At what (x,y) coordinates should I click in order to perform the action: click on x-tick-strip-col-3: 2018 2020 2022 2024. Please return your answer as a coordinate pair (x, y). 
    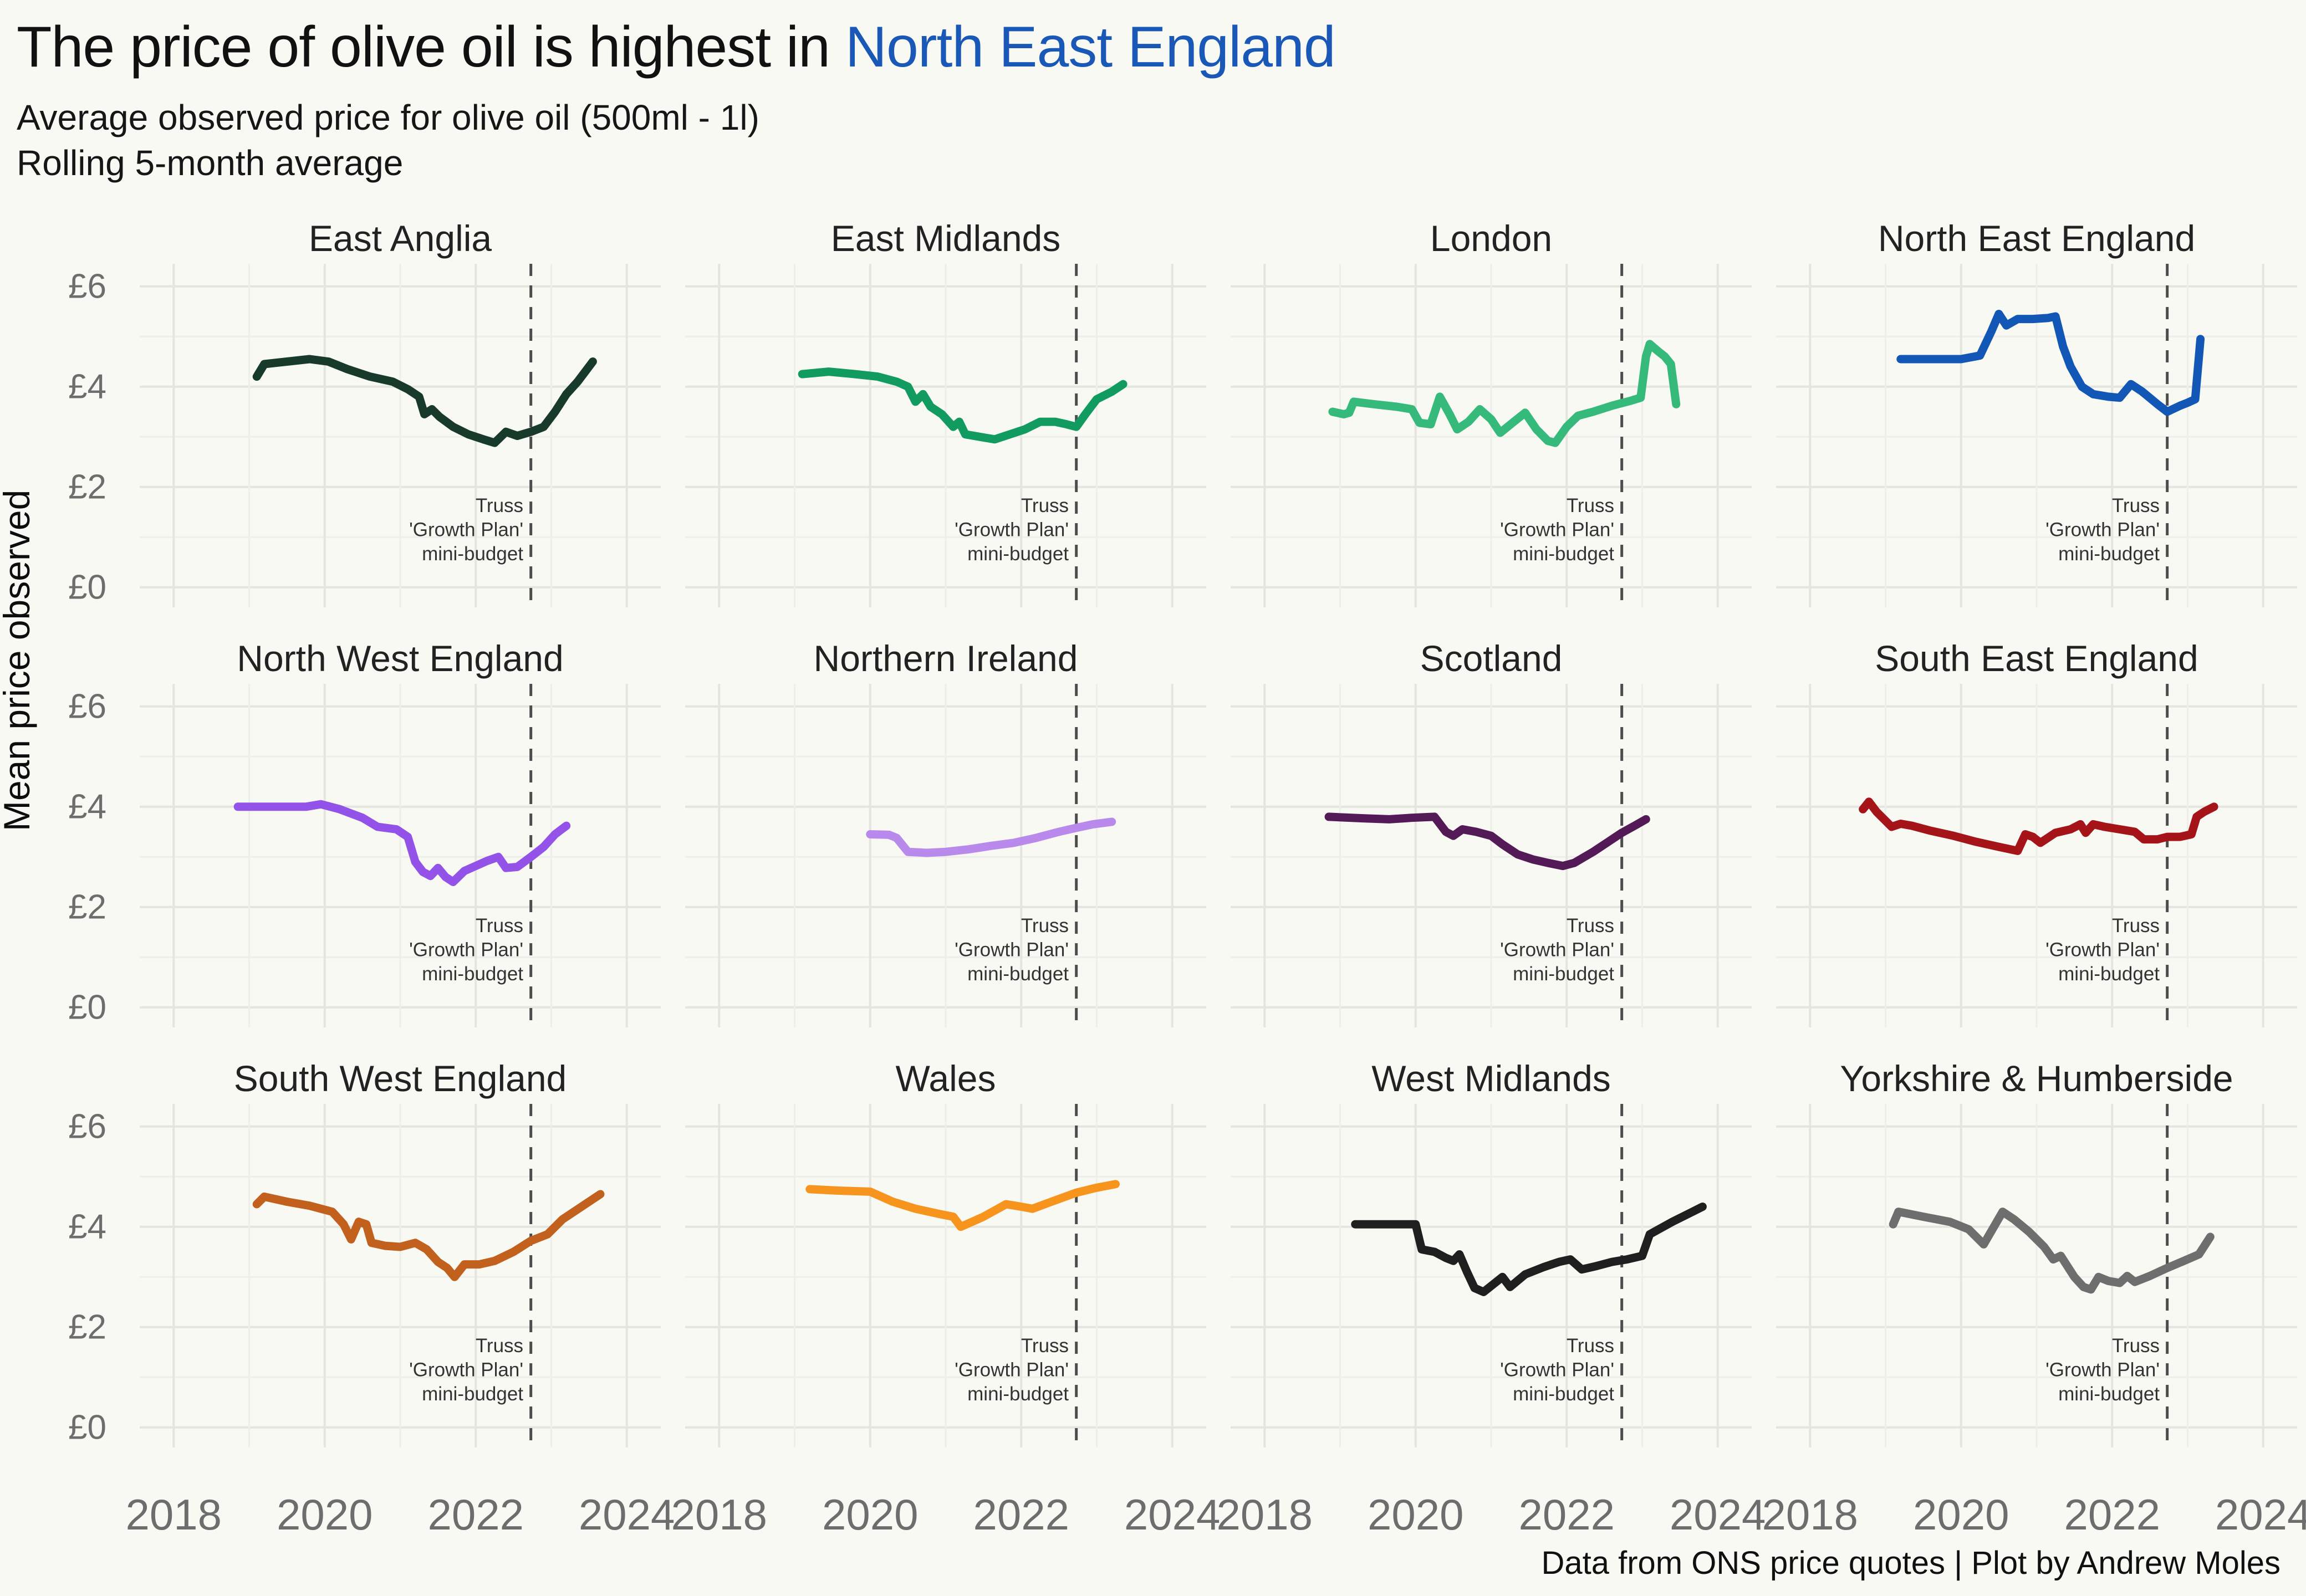
    Looking at the image, I should click on (1492, 1508).